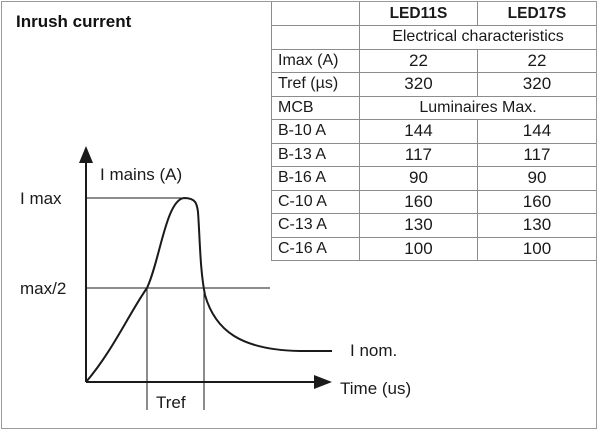 Image resolution: width=600 pixels, height=432 pixels. What do you see at coordinates (477, 37) in the screenshot?
I see `section-title: Electrical characteristics` at bounding box center [477, 37].